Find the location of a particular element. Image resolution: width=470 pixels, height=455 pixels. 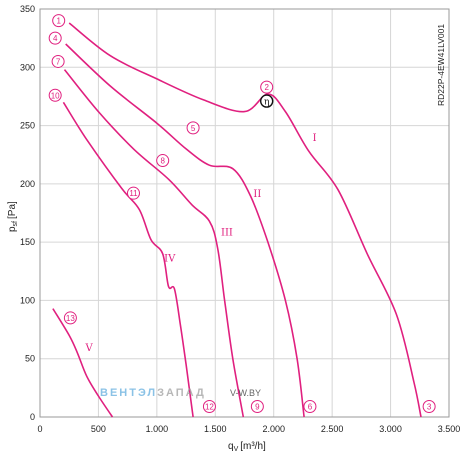

watermark-brand-a: ВЕНТЭЛ is located at coordinates (128, 393).